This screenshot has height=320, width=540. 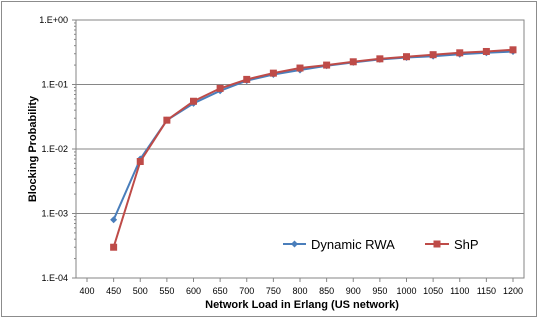 What do you see at coordinates (302, 305) in the screenshot?
I see `x-axis-title: Network Load in Erlang (US network)` at bounding box center [302, 305].